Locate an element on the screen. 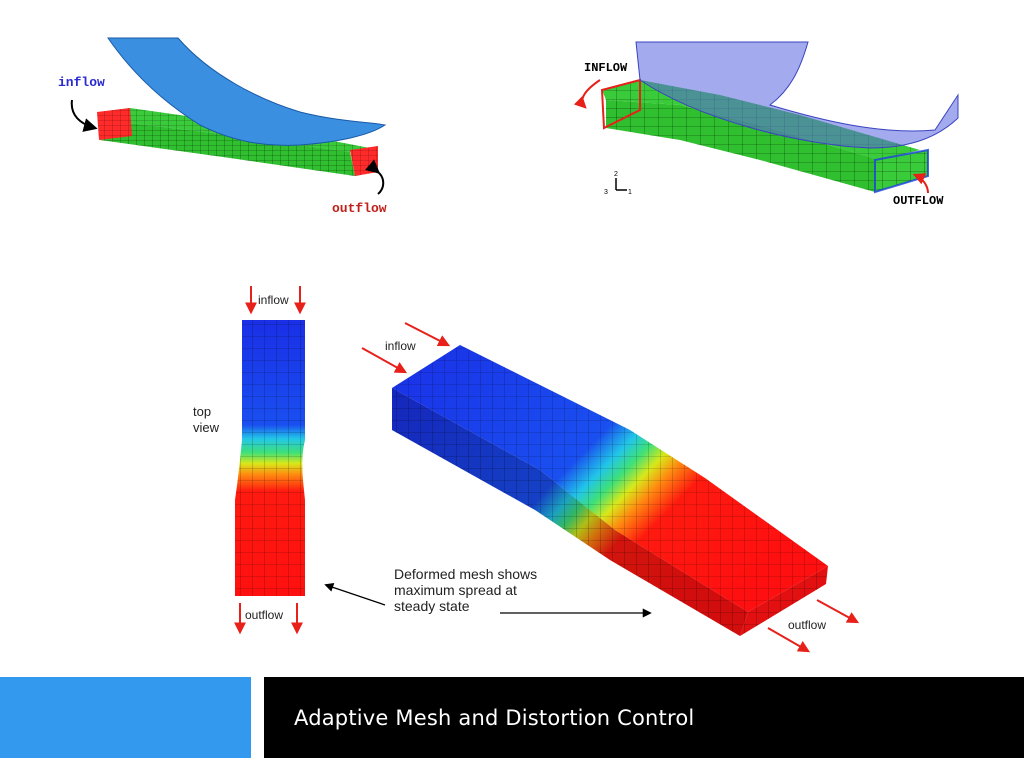 This screenshot has width=1024, height=768. figure-1-mesh-diagram is located at coordinates (228, 116).